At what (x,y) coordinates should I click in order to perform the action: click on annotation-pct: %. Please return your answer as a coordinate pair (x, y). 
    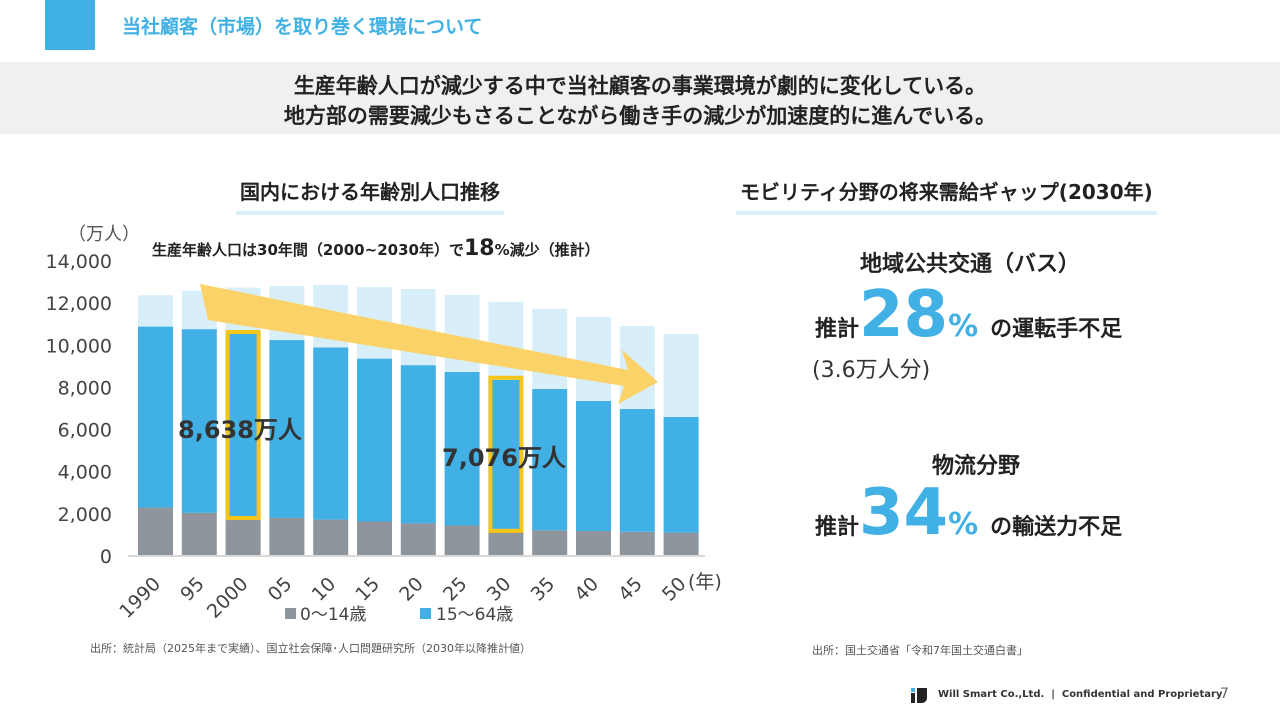
    Looking at the image, I should click on (502, 250).